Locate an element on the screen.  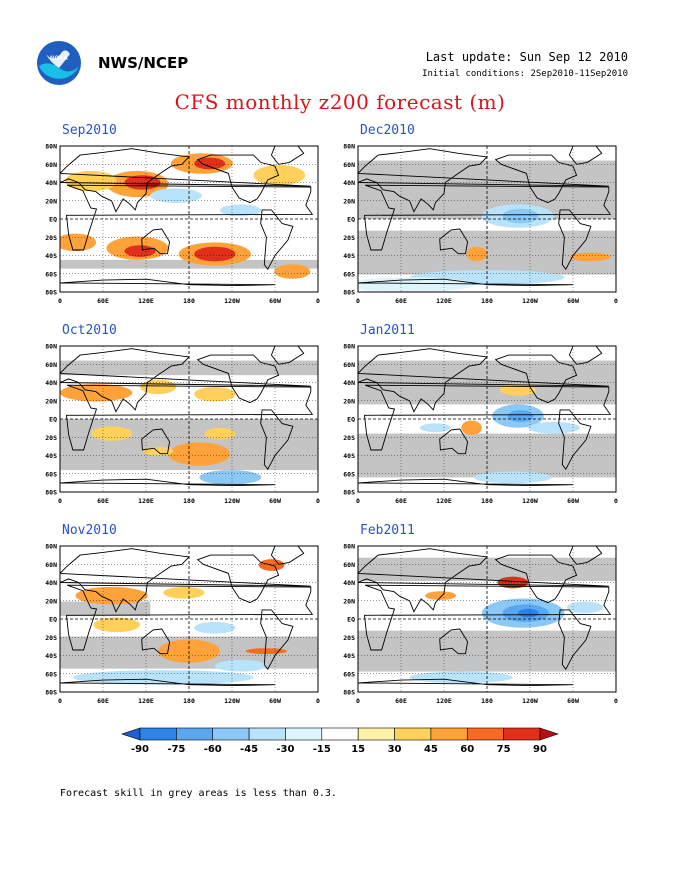
panel-label-dec2010: Dec2010 is located at coordinates (387, 130).